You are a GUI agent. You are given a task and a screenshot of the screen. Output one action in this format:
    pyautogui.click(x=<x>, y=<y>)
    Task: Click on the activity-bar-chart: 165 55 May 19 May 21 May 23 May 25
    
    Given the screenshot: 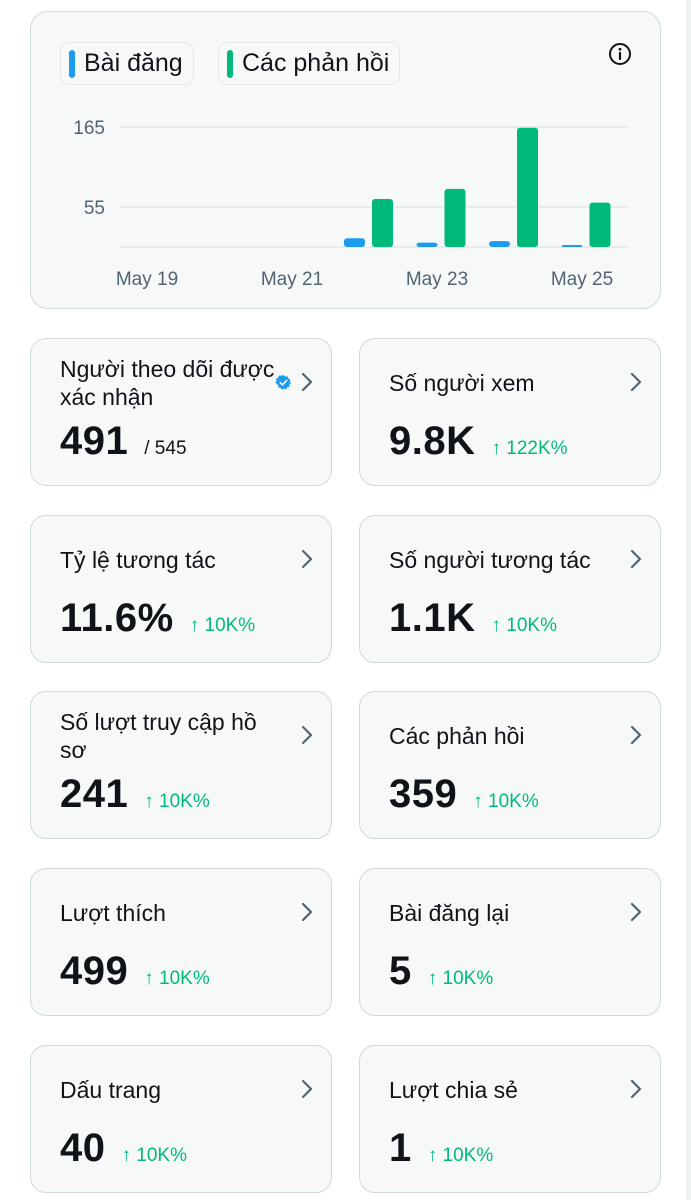 What is the action you would take?
    pyautogui.click(x=351, y=204)
    